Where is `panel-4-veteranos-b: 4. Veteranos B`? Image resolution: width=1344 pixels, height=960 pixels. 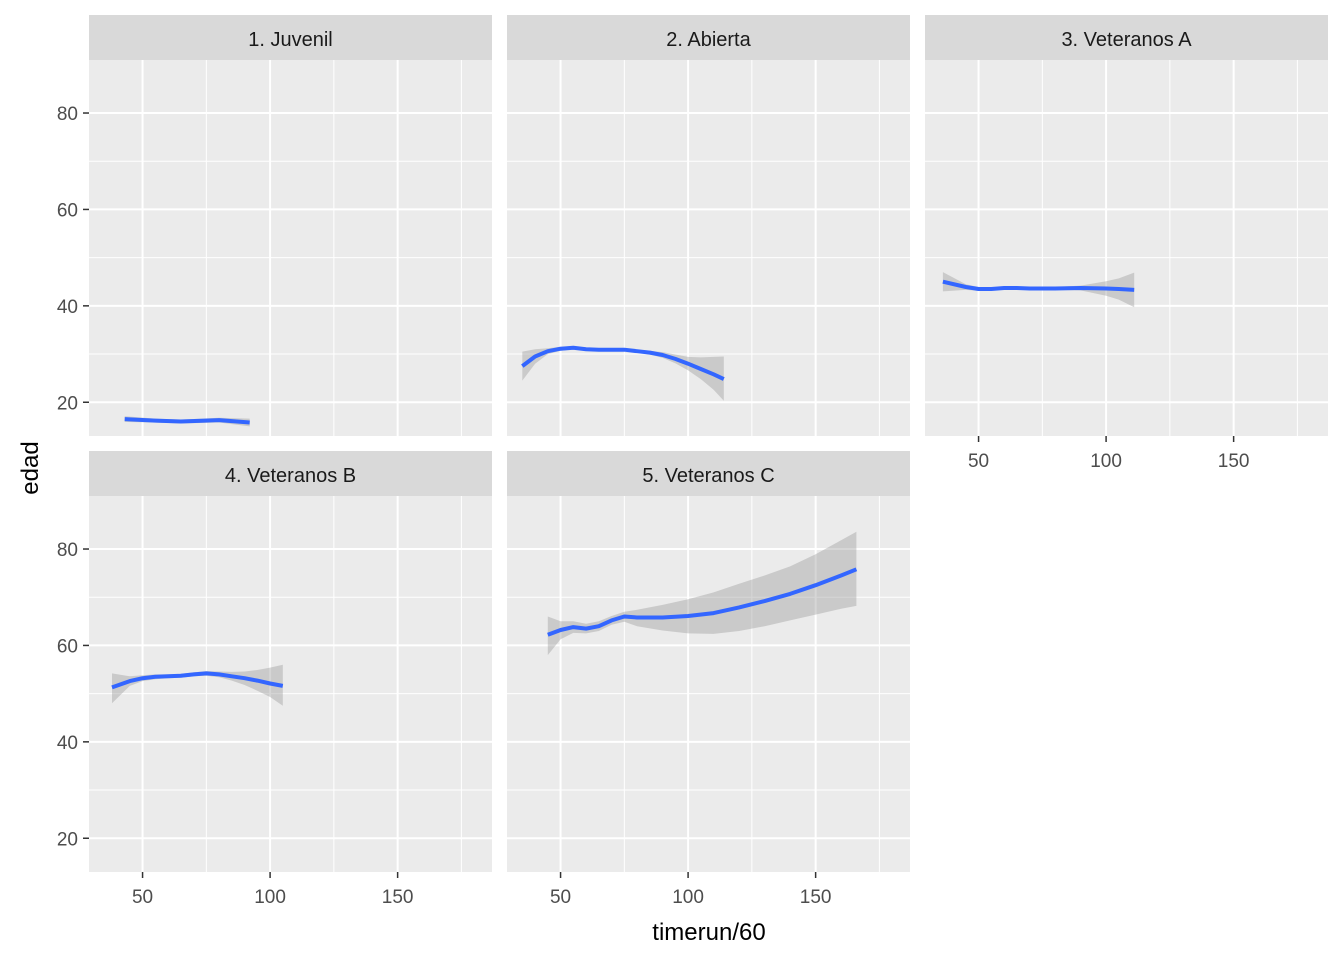
panel-4-veteranos-b: 4. Veteranos B is located at coordinates (285, 661).